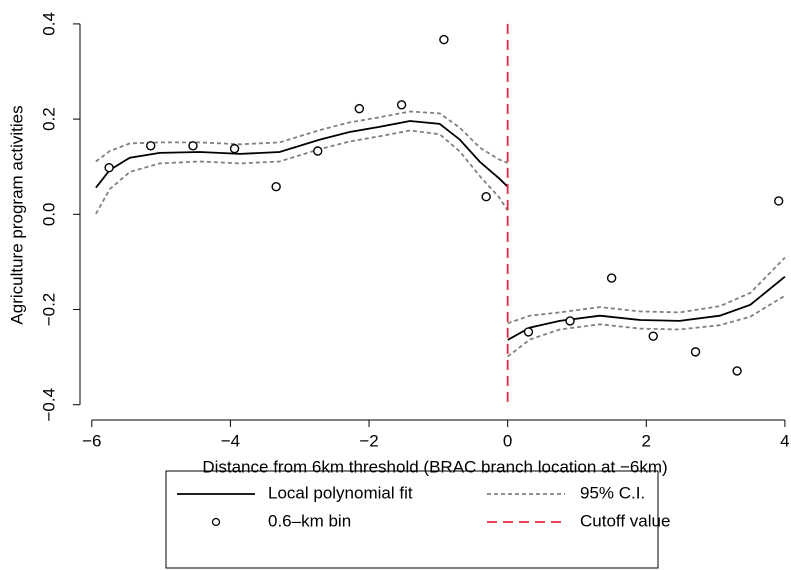  Describe the element at coordinates (507, 440) in the screenshot. I see `x-tick-label: 0` at that location.